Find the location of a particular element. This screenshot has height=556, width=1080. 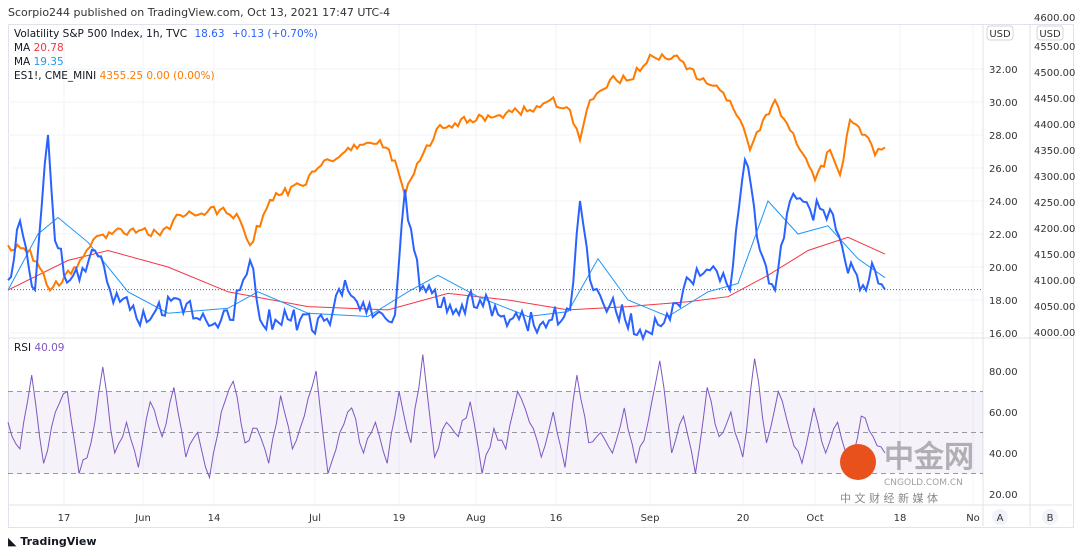

es-axis-label: 4250.00 is located at coordinates (1054, 203).